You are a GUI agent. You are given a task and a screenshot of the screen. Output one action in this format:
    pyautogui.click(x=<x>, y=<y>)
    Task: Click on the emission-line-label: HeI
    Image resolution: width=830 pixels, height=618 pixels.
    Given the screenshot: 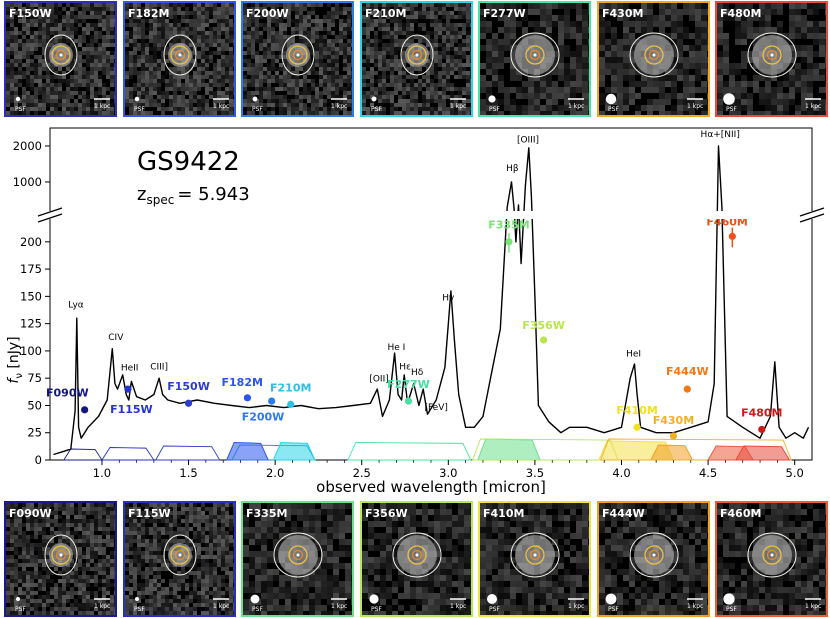 What is the action you would take?
    pyautogui.click(x=633, y=354)
    